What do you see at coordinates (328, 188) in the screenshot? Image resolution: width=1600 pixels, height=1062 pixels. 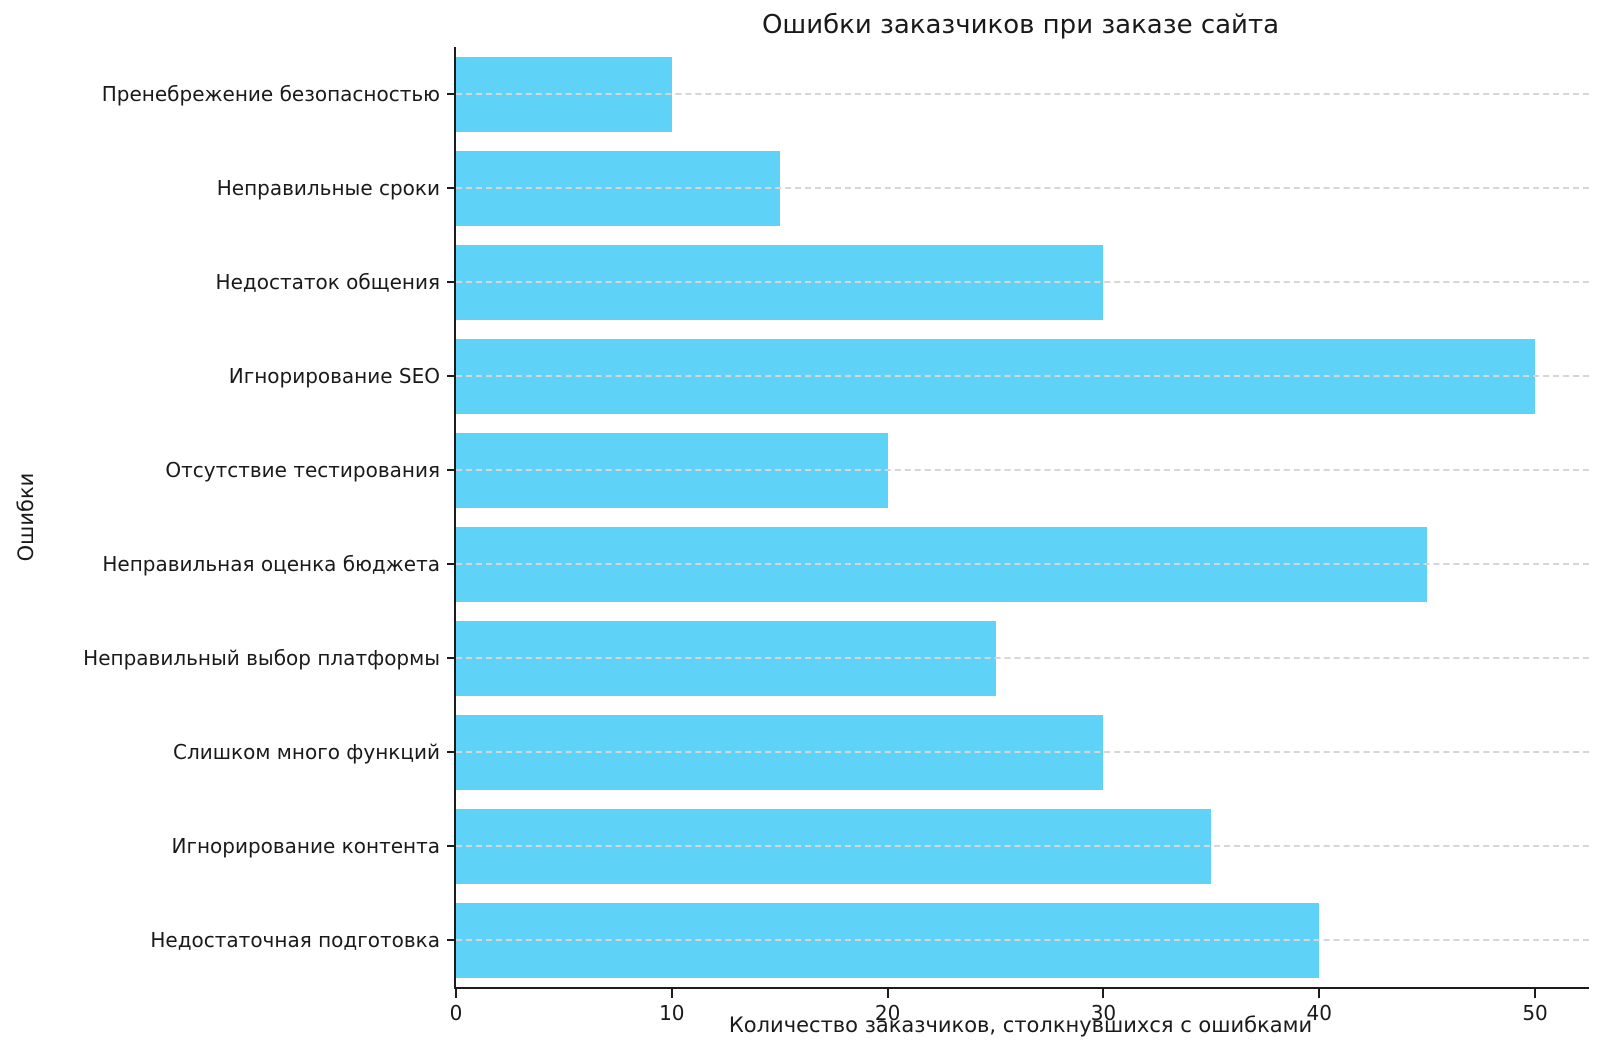 I see `category-label: Неправильные сроки` at bounding box center [328, 188].